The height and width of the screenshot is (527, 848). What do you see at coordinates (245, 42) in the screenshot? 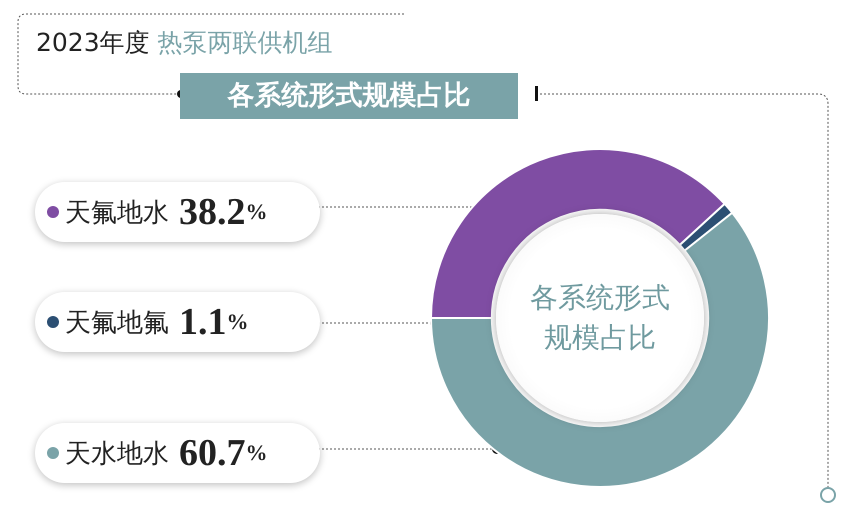
I see `chart-subtitle: 热泵两联供机组` at bounding box center [245, 42].